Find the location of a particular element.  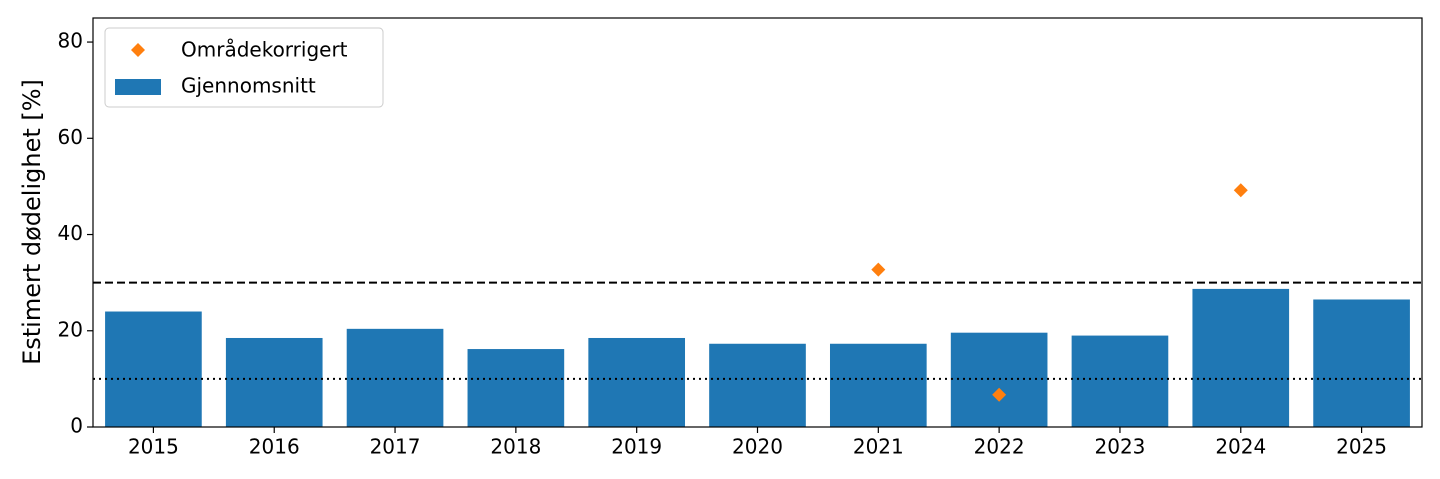

y-axis-label: Estimert dødelighet [%] is located at coordinates (32, 222).